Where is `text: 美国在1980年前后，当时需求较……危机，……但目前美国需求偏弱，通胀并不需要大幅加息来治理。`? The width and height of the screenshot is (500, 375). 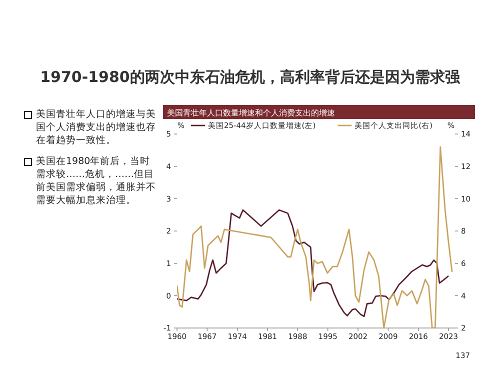 text: 美国在1980年前后，当时需求较……危机，……但目前美国需求偏弱，通胀并不需要大幅加息来治理。 is located at coordinates (95, 181).